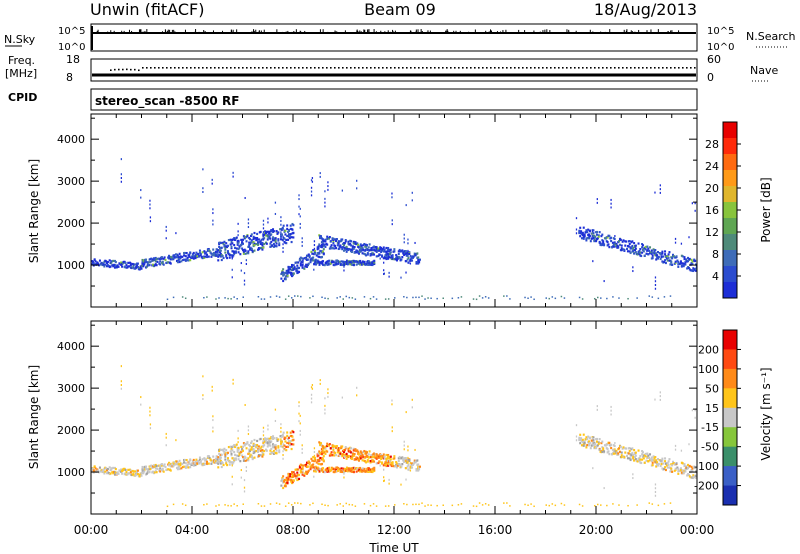  What do you see at coordinates (167, 101) in the screenshot?
I see `cpid-value: stereo_scan -8500 RF` at bounding box center [167, 101].